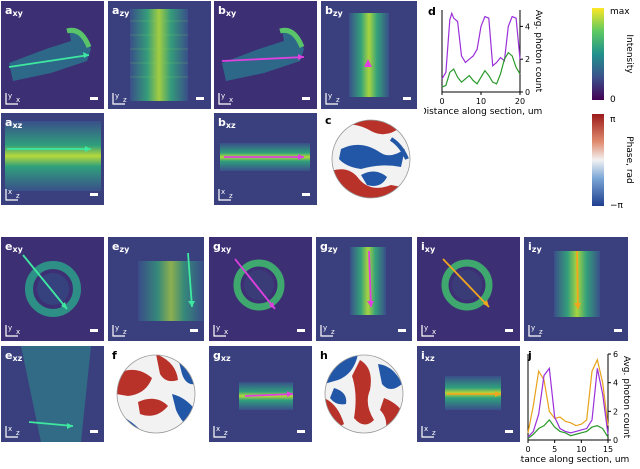 The image size is (640, 469). I want to click on panel-i-xz: ixz x z, so click(468, 394).